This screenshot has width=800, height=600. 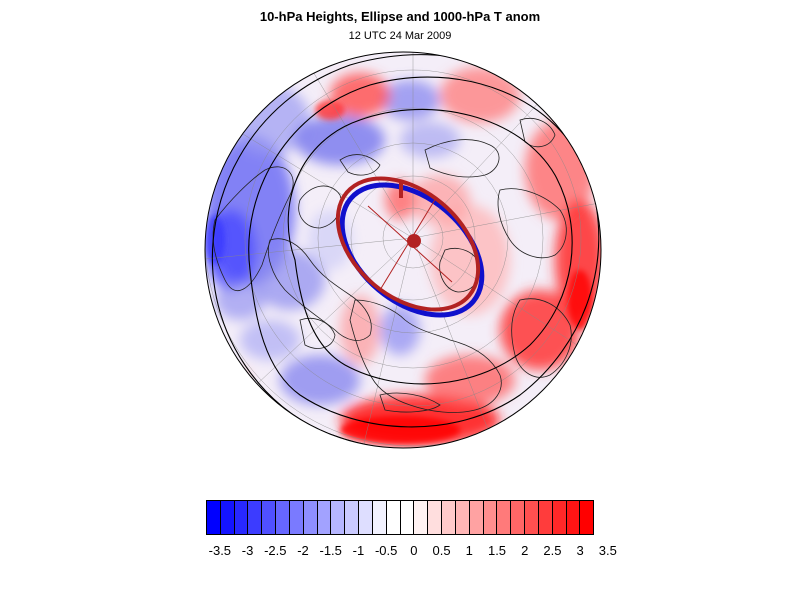 I want to click on colorbar-tick-label: -2, so click(x=303, y=550).